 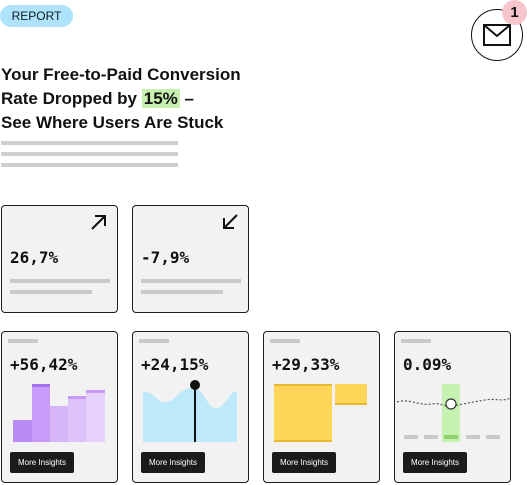 What do you see at coordinates (320, 413) in the screenshot?
I see `block-chart-graphic` at bounding box center [320, 413].